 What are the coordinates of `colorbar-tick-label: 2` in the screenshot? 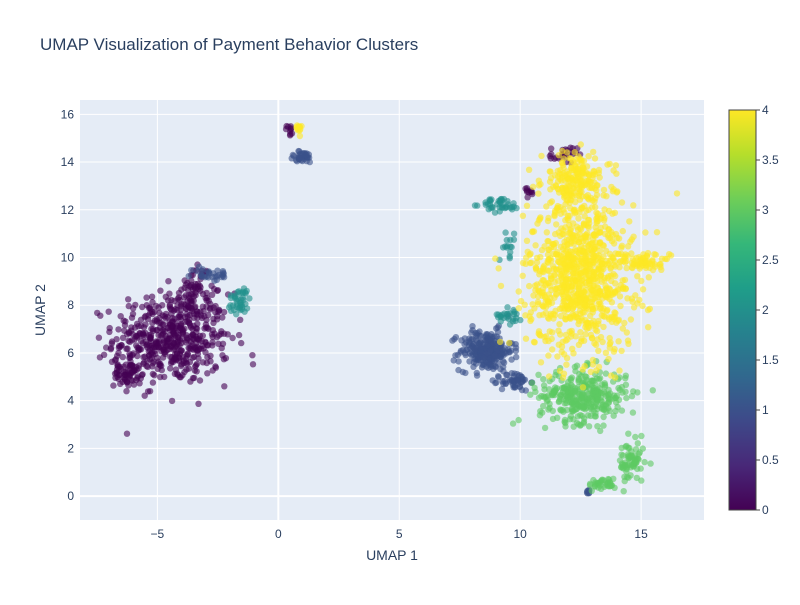 It's located at (765, 310).